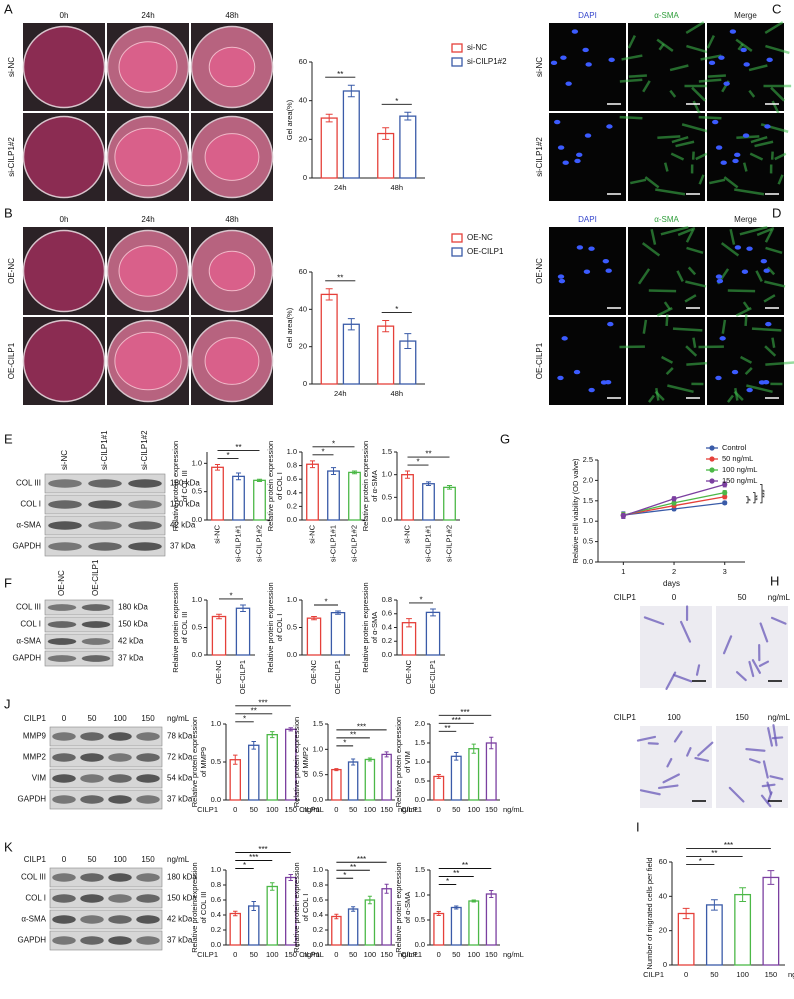 Image resolution: width=794 pixels, height=999 pixels. What do you see at coordinates (725, 497) in the screenshot?
I see `point` at bounding box center [725, 497].